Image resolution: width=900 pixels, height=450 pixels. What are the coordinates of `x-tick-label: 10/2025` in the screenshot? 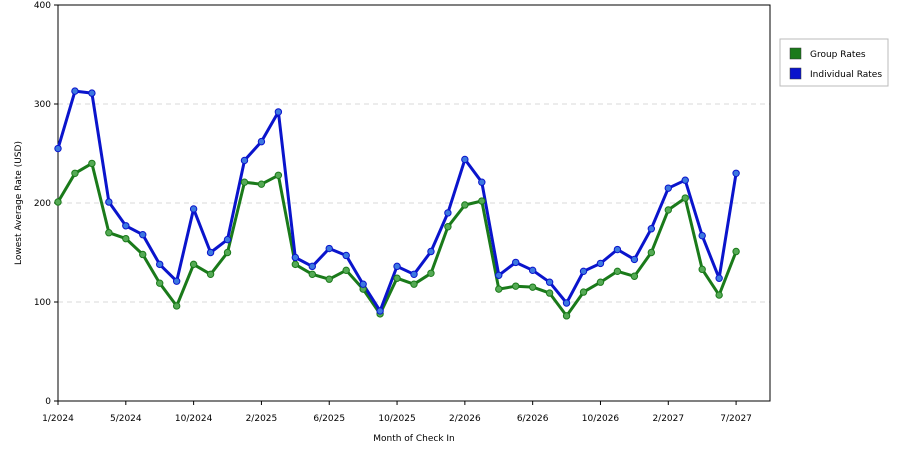 It's located at (396, 419).